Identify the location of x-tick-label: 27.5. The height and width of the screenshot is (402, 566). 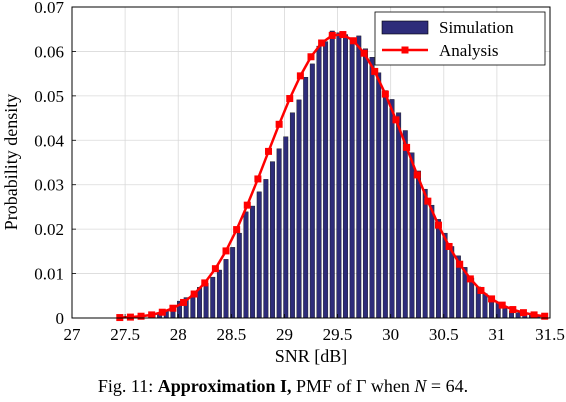
(125, 334).